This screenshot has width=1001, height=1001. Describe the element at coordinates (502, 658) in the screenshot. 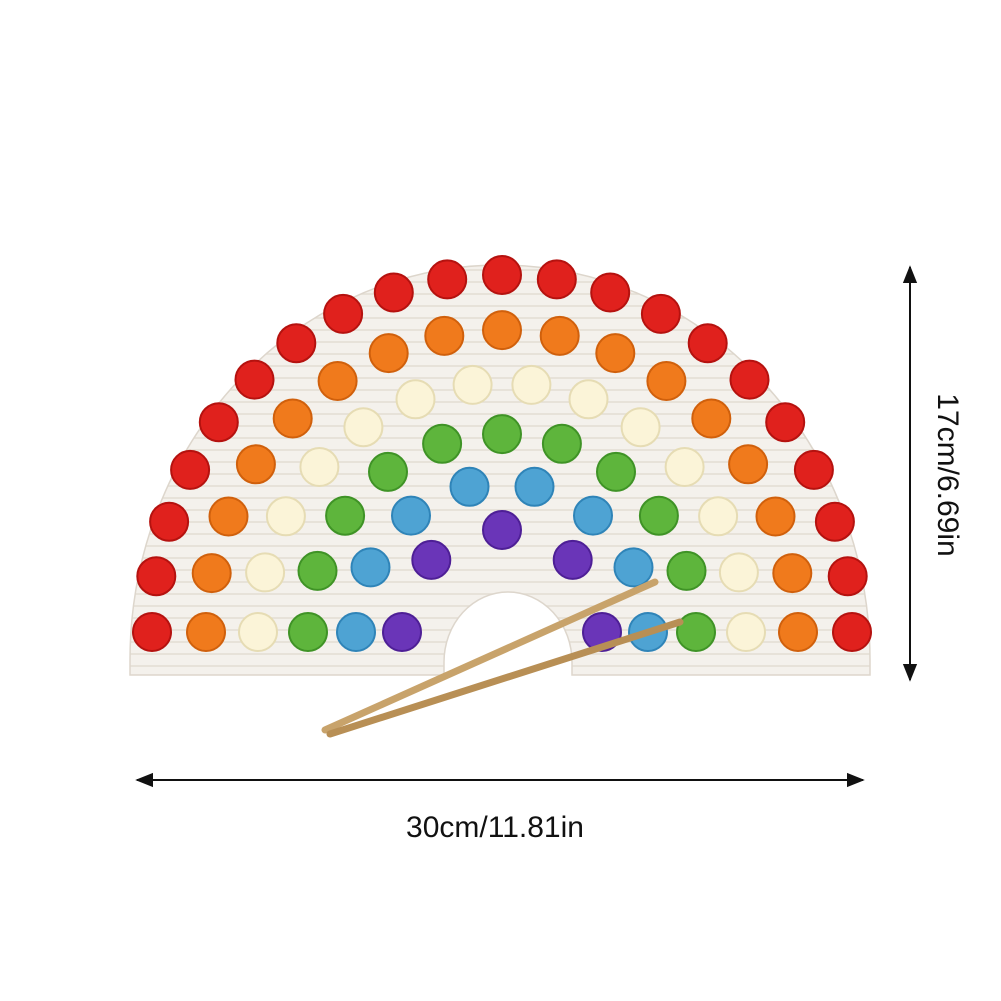

I see `tweezers` at that location.